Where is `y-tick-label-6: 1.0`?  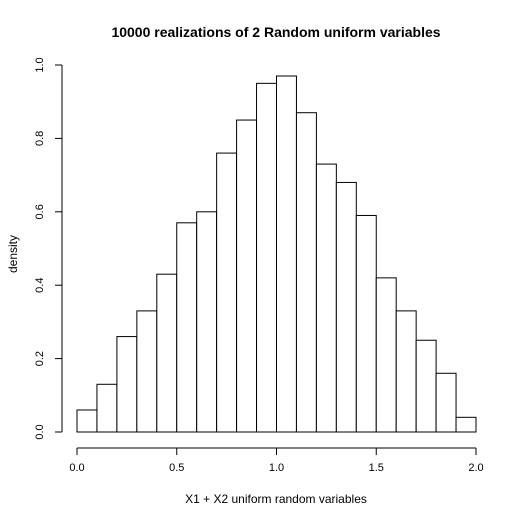 y-tick-label-6: 1.0 is located at coordinates (40, 64).